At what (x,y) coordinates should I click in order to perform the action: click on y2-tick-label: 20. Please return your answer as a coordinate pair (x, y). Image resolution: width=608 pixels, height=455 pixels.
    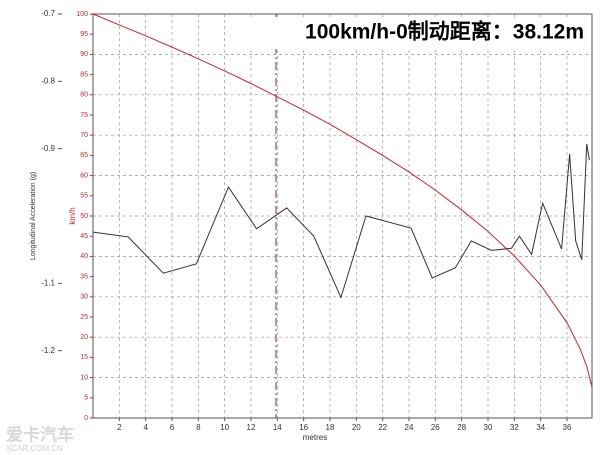
    Looking at the image, I should click on (84, 337).